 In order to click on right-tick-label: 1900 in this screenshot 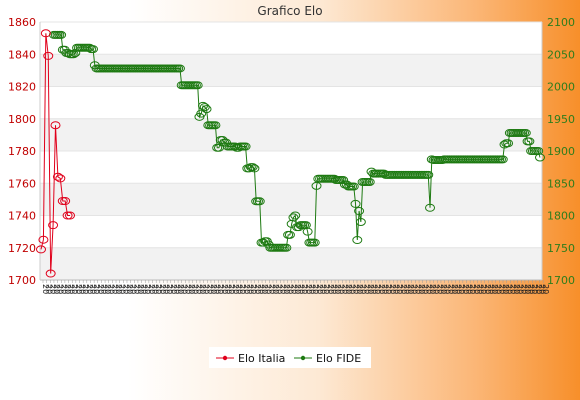, I will do `click(561, 151)`.